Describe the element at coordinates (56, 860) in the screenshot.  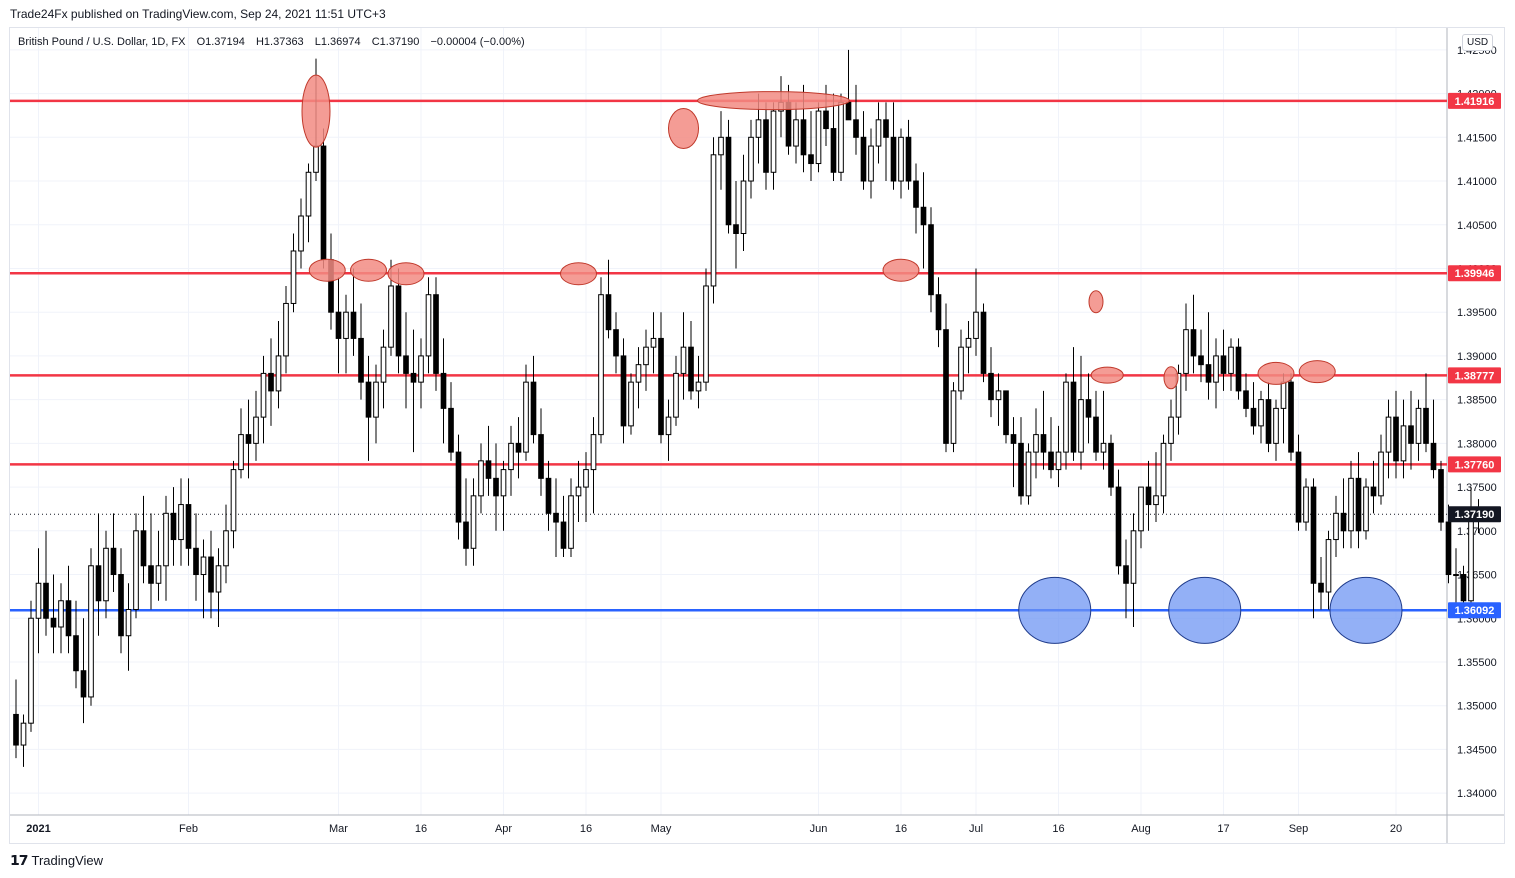
I see `tradingview-brand: 𝟭𝟳 TradingView` at that location.